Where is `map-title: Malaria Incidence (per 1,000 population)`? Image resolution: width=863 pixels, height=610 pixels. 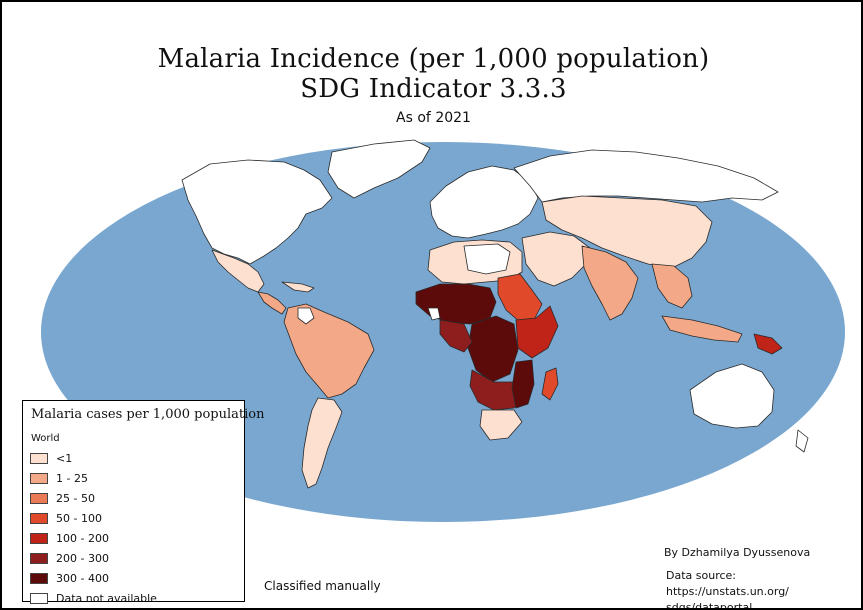
map-title: Malaria Incidence (per 1,000 population) is located at coordinates (433, 59).